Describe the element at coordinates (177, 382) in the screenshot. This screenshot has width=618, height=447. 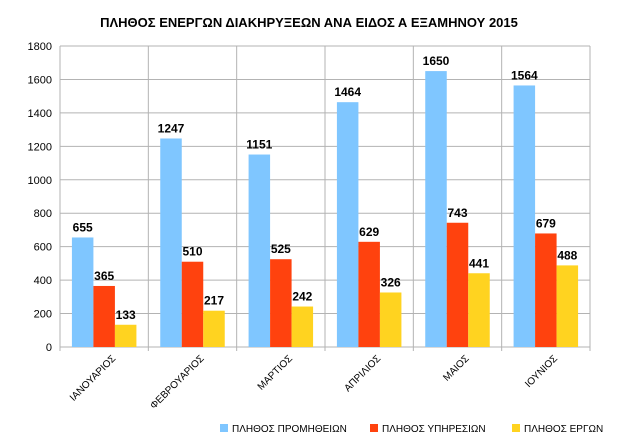
I see `category-label-1: ΦΕΒΡΟΥΑΡΙΟΣ` at that location.